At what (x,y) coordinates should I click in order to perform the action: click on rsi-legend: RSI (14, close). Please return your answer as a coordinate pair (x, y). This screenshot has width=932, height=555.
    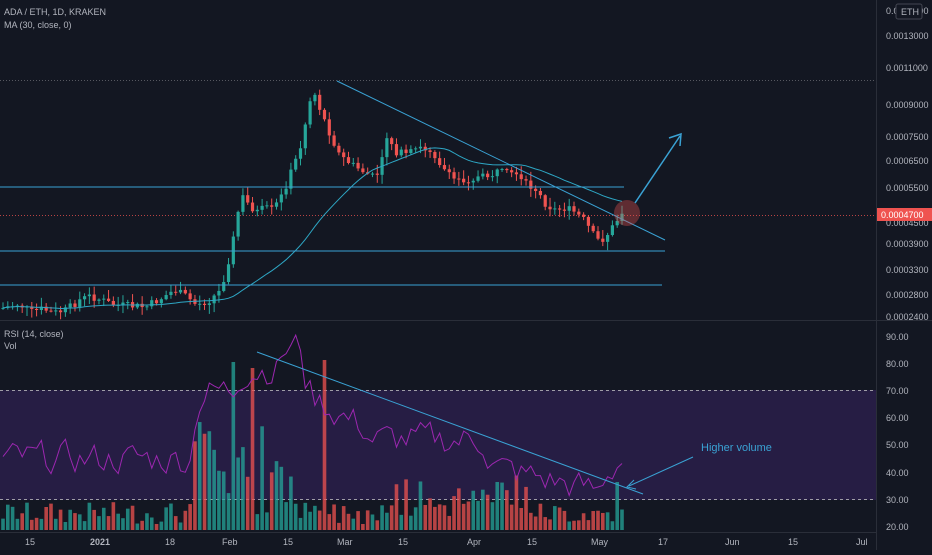
    Looking at the image, I should click on (34, 334).